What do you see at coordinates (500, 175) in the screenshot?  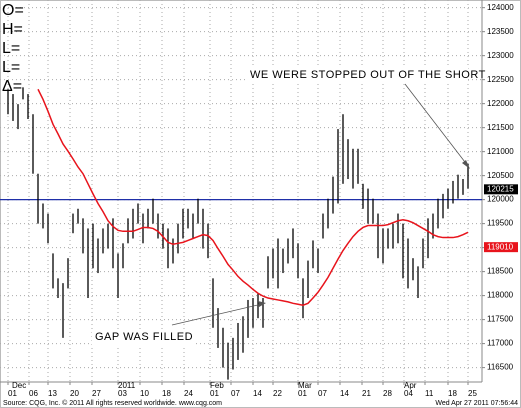 I see `y-tick-label: 120500` at bounding box center [500, 175].